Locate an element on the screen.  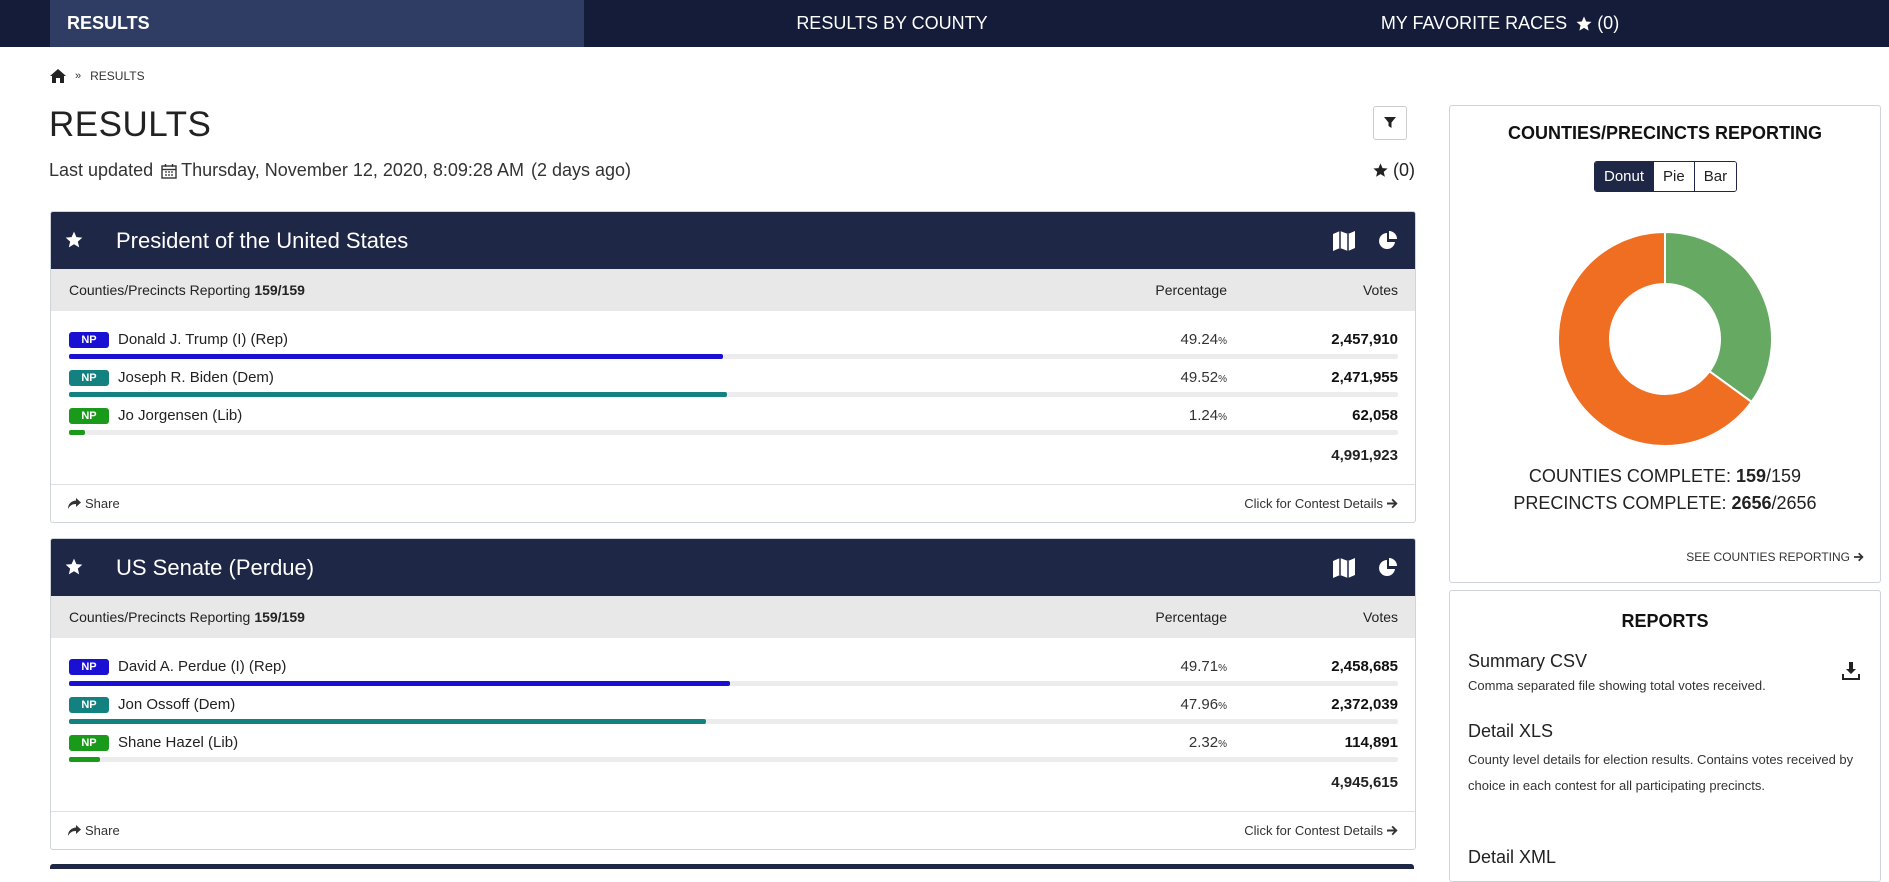
share-label: Share is located at coordinates (102, 503).